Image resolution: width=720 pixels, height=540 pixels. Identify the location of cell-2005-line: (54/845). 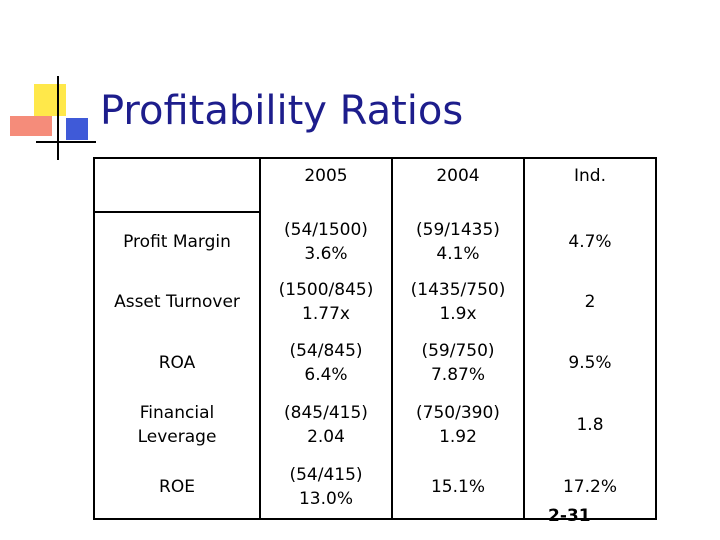
(326, 351).